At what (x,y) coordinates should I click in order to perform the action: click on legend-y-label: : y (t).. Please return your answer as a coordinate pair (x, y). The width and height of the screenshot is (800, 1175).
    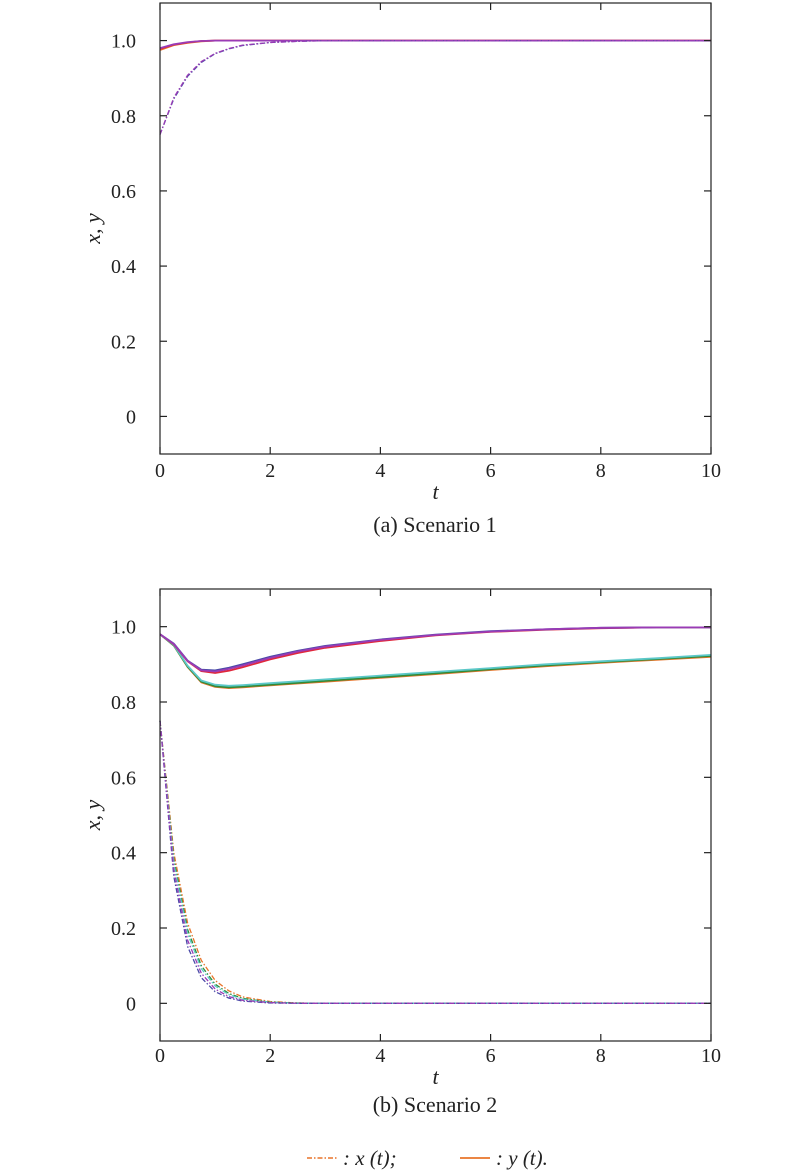
    Looking at the image, I should click on (522, 1158).